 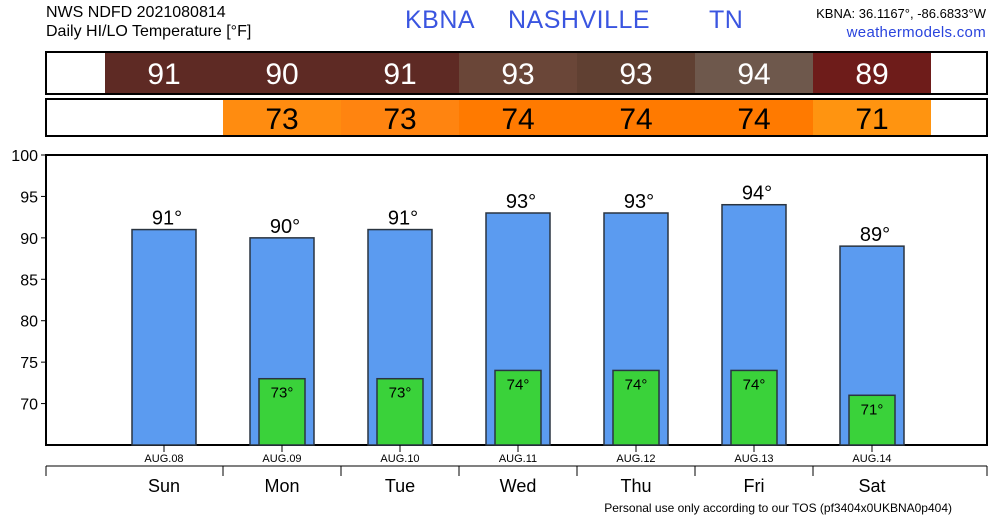 I want to click on x-day-label: Sat, so click(x=871, y=486).